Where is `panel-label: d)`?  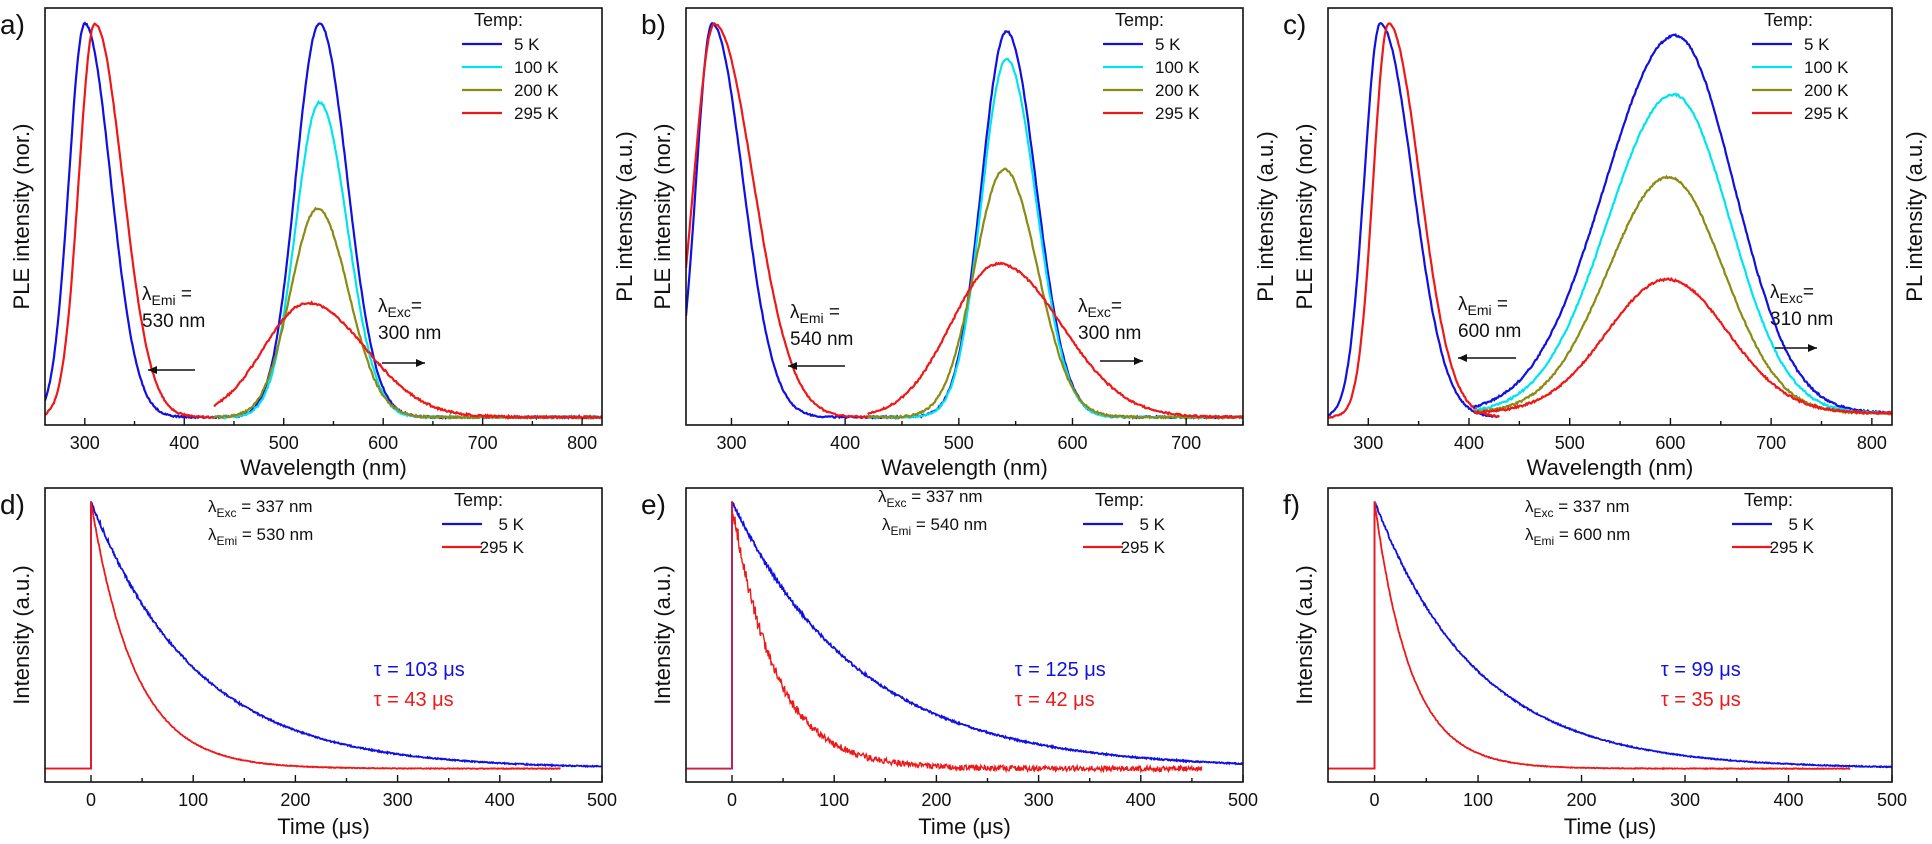 panel-label: d) is located at coordinates (12, 504).